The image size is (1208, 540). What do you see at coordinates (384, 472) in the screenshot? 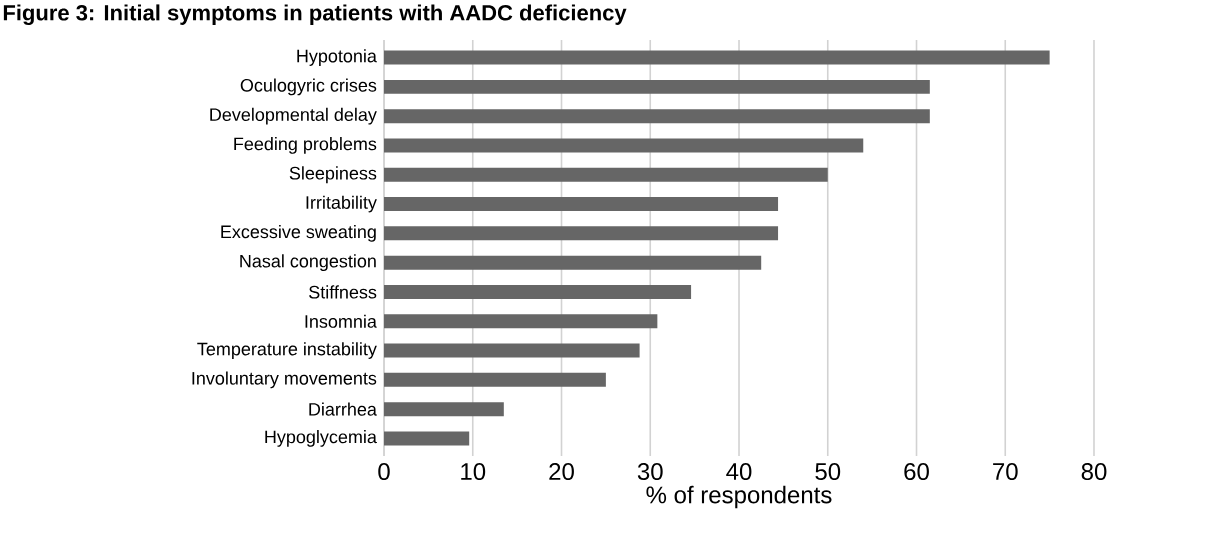
I see `x-tick-label: 0` at bounding box center [384, 472].